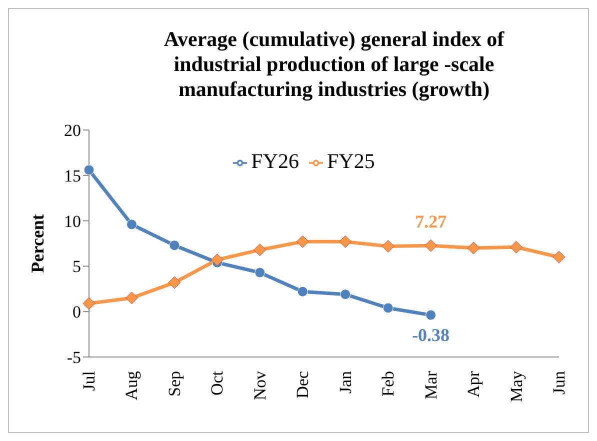 The width and height of the screenshot is (597, 441). Describe the element at coordinates (174, 383) in the screenshot. I see `x-tick-label: Sep` at that location.